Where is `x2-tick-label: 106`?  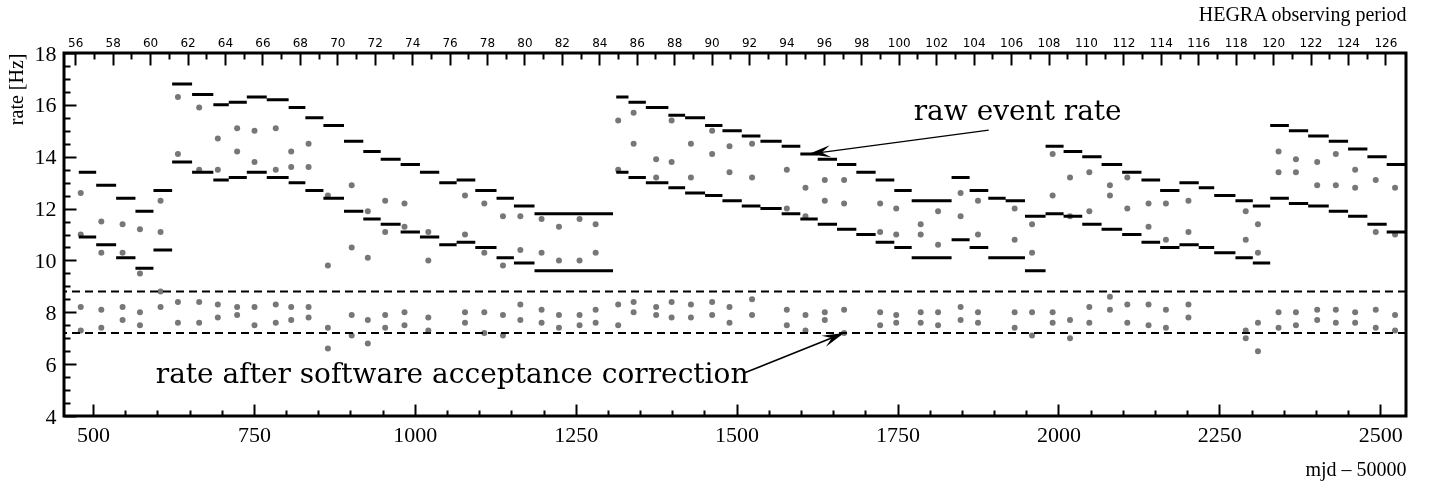
x2-tick-label: 106 is located at coordinates (1012, 42).